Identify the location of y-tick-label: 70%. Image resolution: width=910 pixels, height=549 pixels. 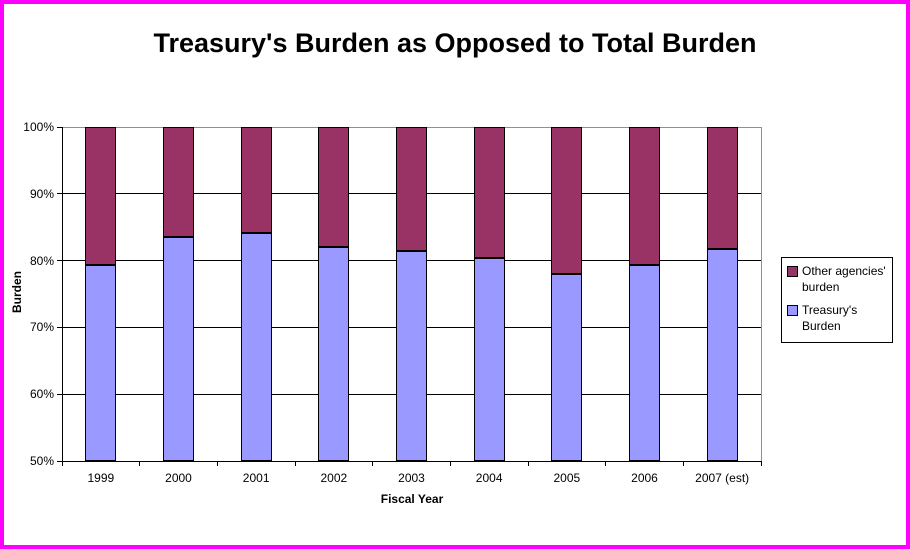
(41, 327).